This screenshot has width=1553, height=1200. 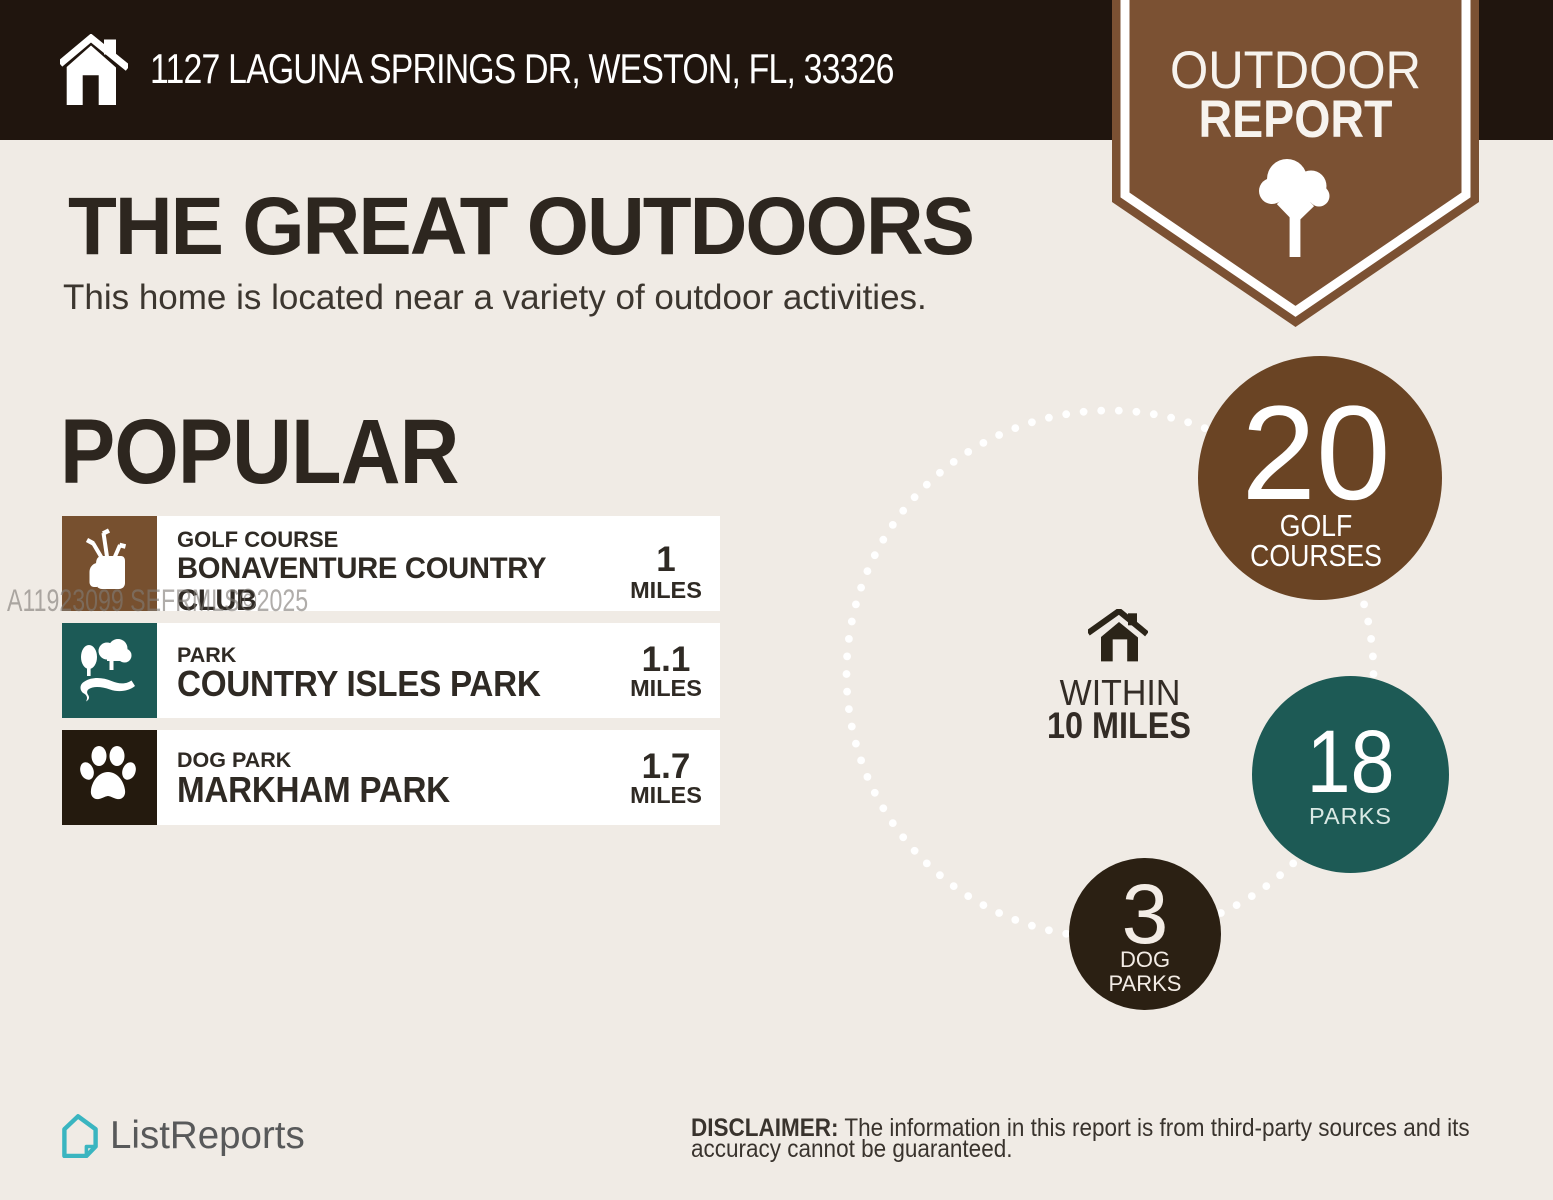 I want to click on svg-text: OUTDOOR, so click(x=1295, y=70).